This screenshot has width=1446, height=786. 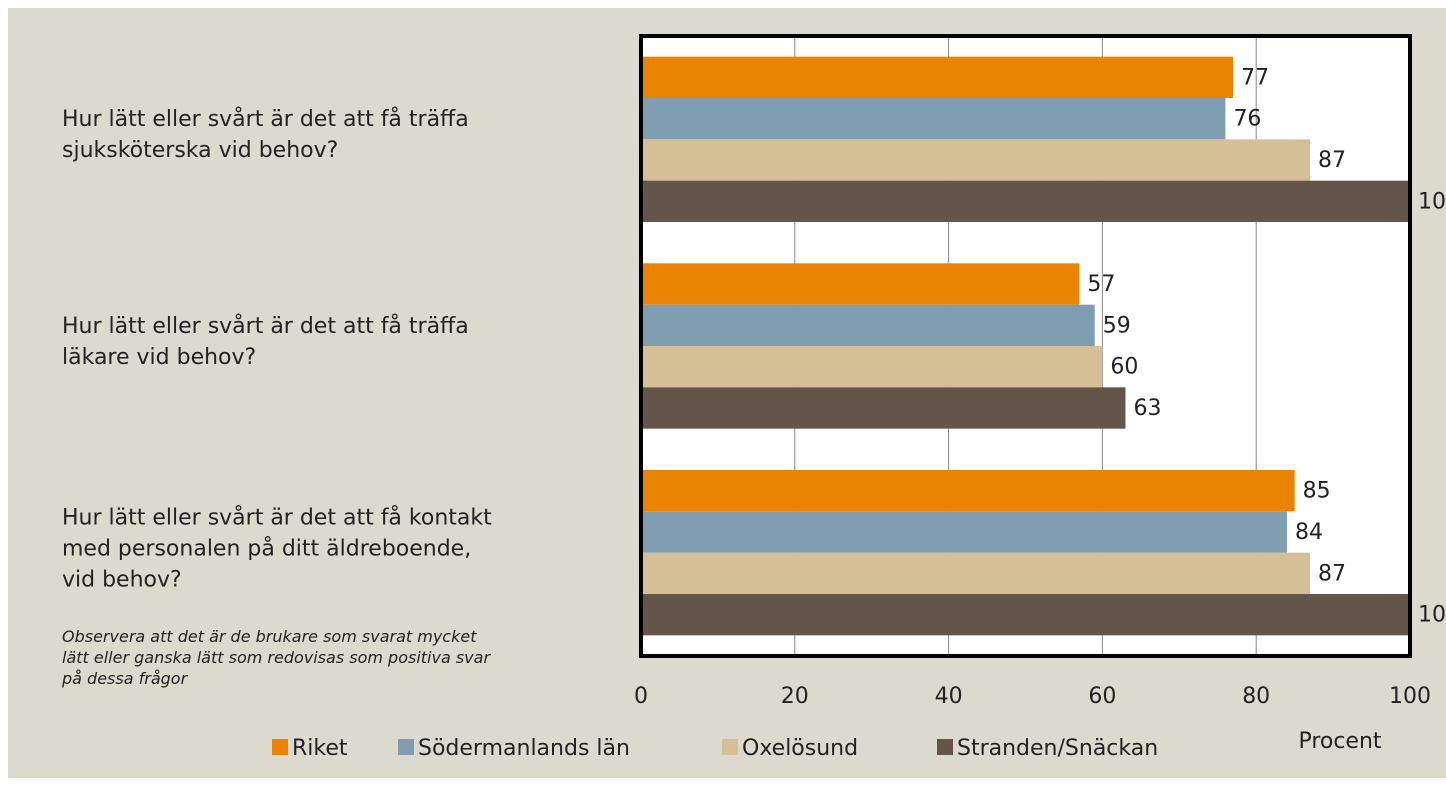 I want to click on x-tick-label: 0, so click(x=641, y=696).